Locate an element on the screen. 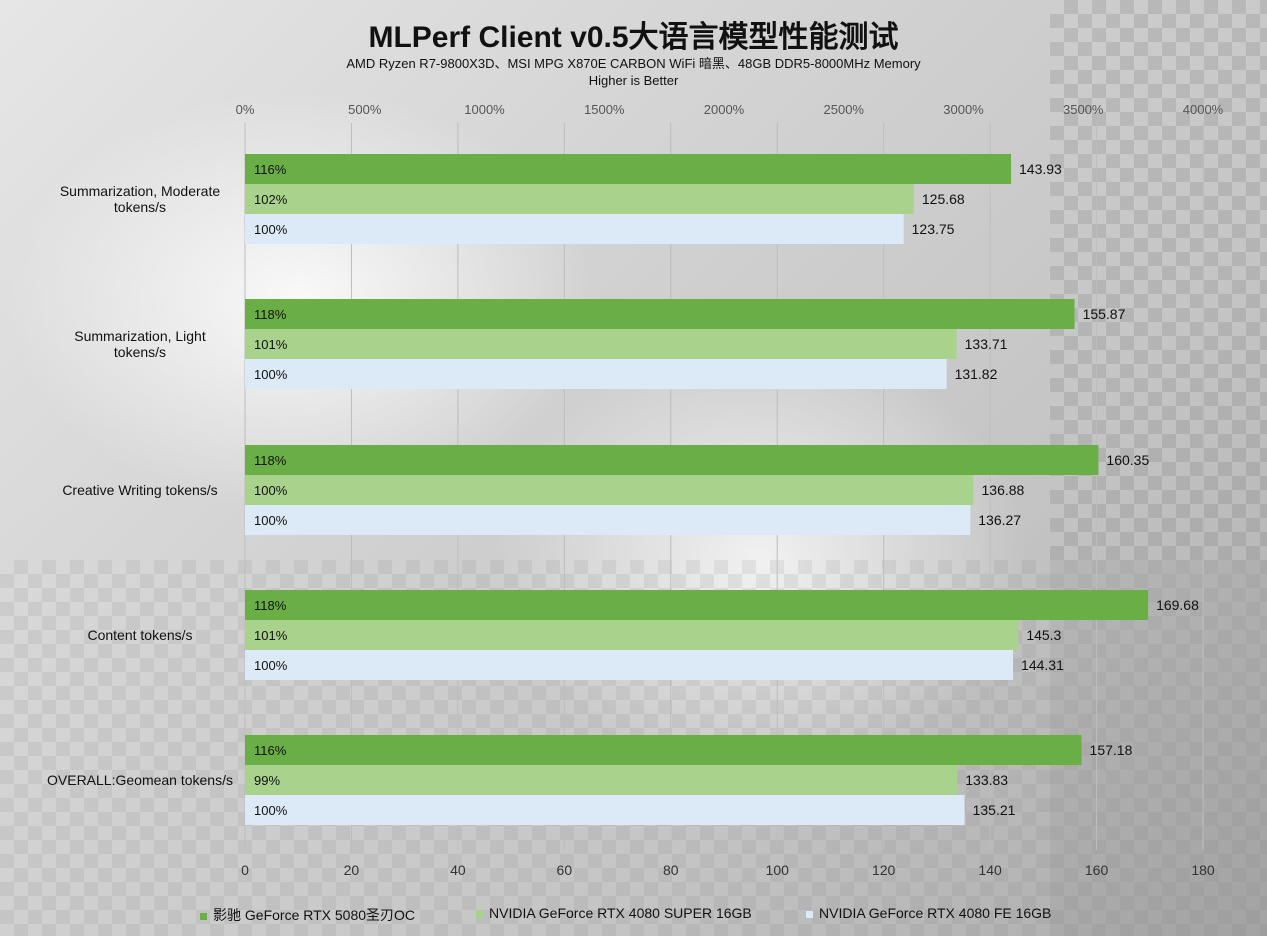 This screenshot has height=936, width=1267. legend-item-series-3: NVIDIA GeForce RTX 4080 FE 16GB is located at coordinates (928, 913).